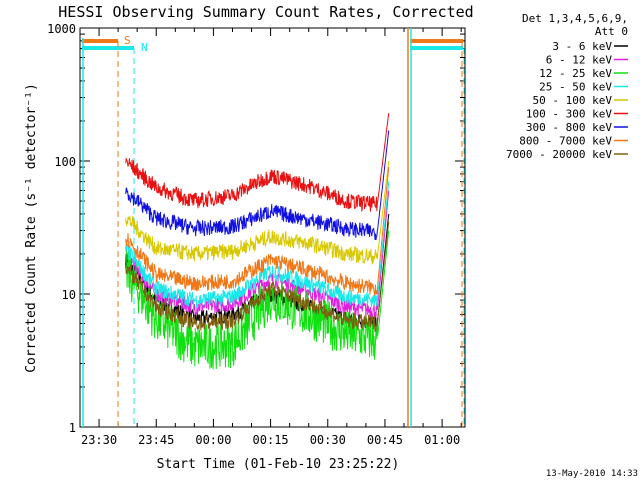 The image size is (640, 480). What do you see at coordinates (61, 29) in the screenshot?
I see `y-tick-label: 1000` at bounding box center [61, 29].